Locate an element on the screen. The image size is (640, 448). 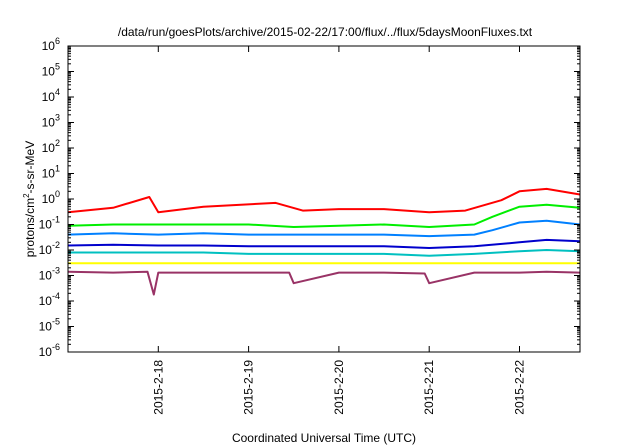
x-axis-label: Coordinated Universal Time (UTC) is located at coordinates (324, 438).